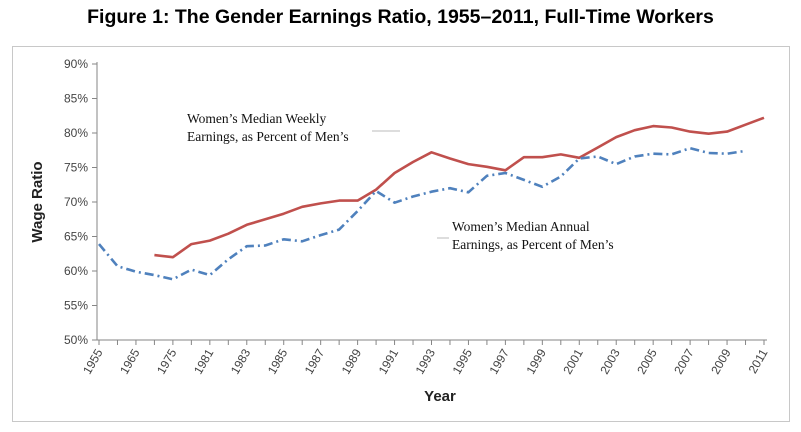 This screenshot has width=801, height=432. Describe the element at coordinates (758, 361) in the screenshot. I see `x-tick-label: 2011` at that location.